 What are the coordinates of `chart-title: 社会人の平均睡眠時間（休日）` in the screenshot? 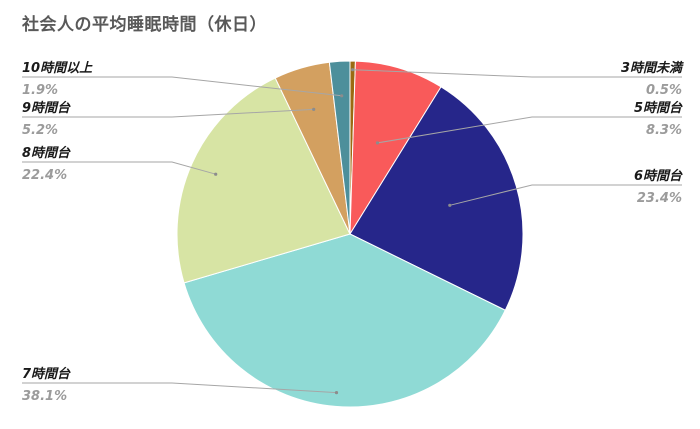 It's located at (144, 25).